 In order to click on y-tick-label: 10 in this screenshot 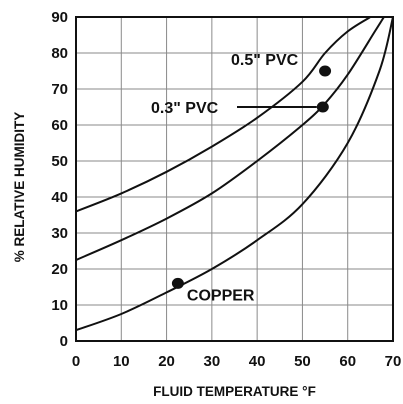, I will do `click(59, 305)`.